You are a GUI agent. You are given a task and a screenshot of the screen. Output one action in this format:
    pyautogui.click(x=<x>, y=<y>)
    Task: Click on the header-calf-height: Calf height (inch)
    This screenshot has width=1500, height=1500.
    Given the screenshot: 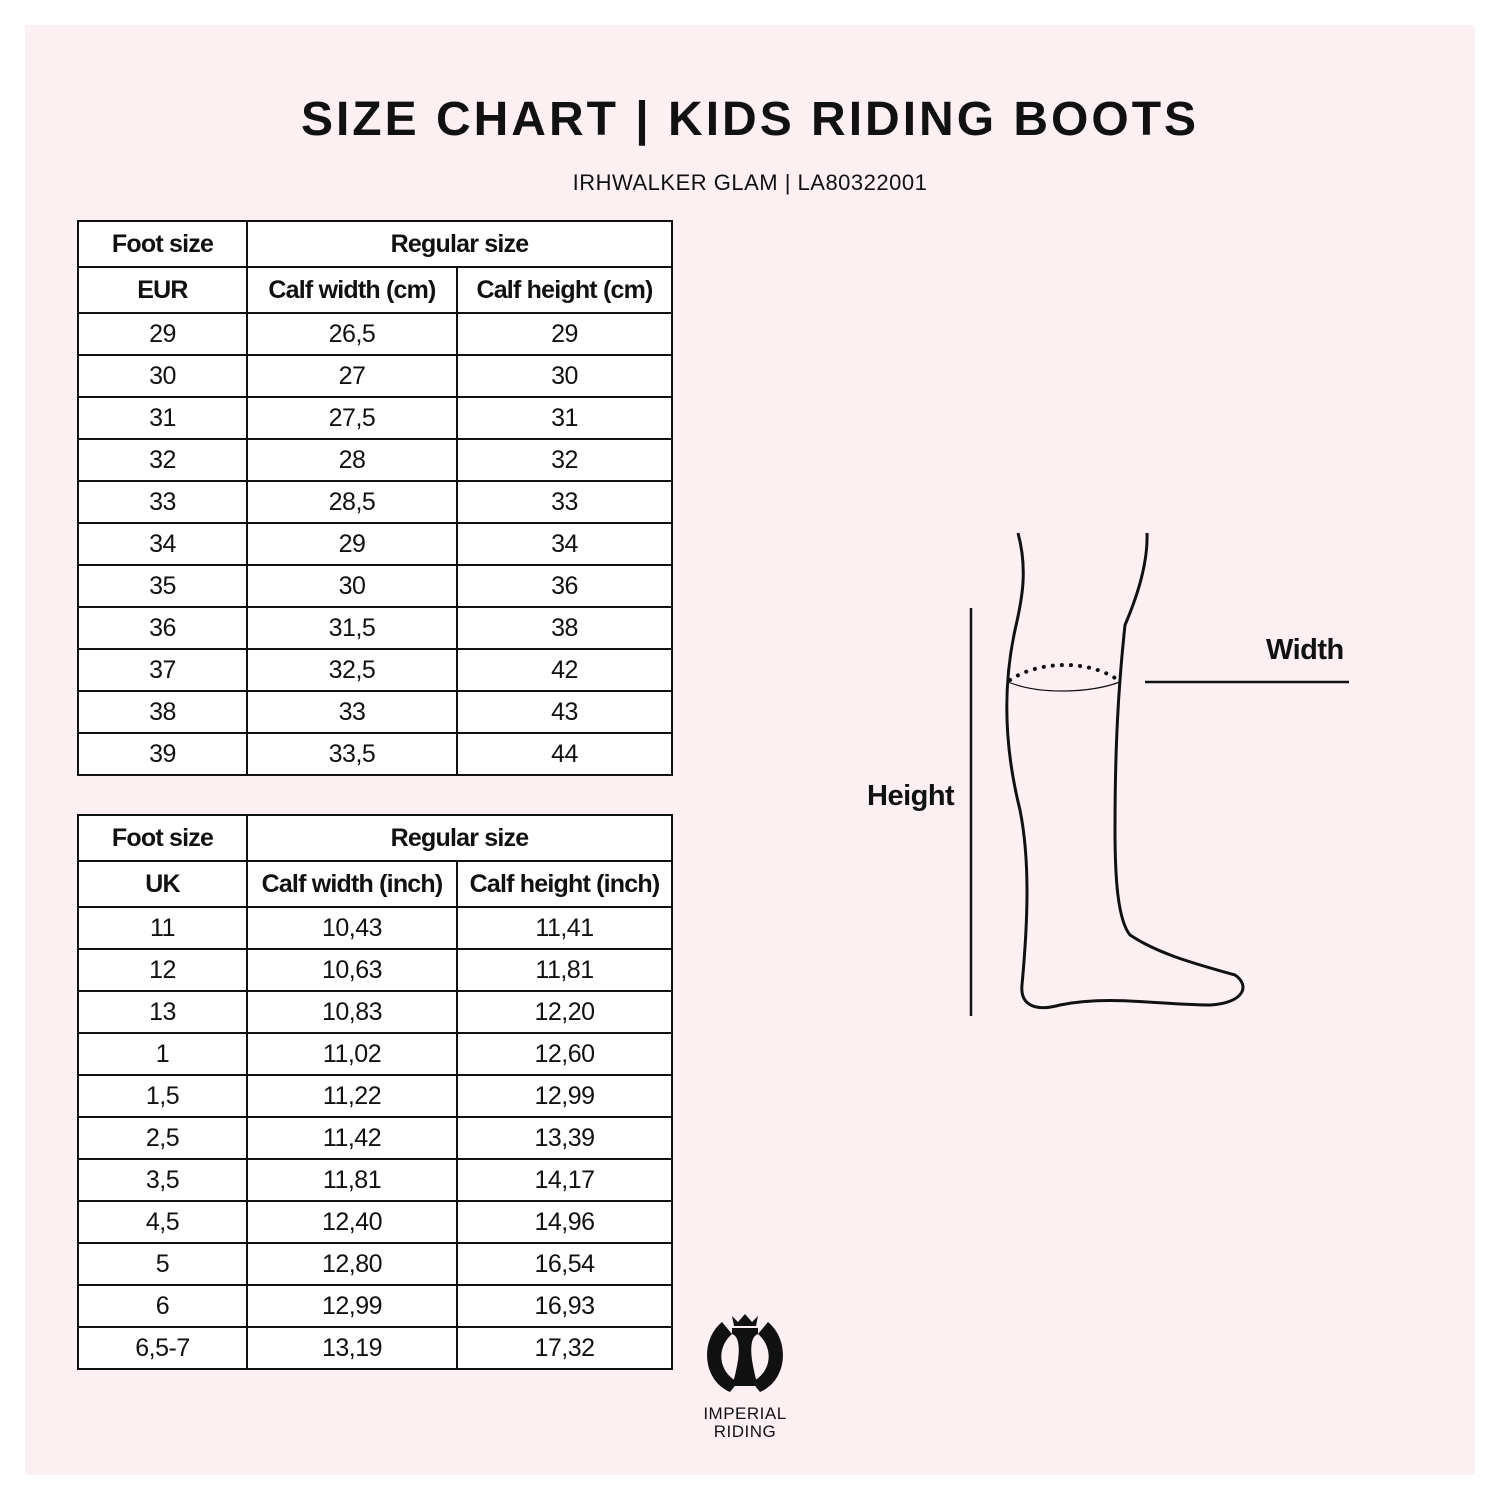 What is the action you would take?
    pyautogui.click(x=564, y=884)
    